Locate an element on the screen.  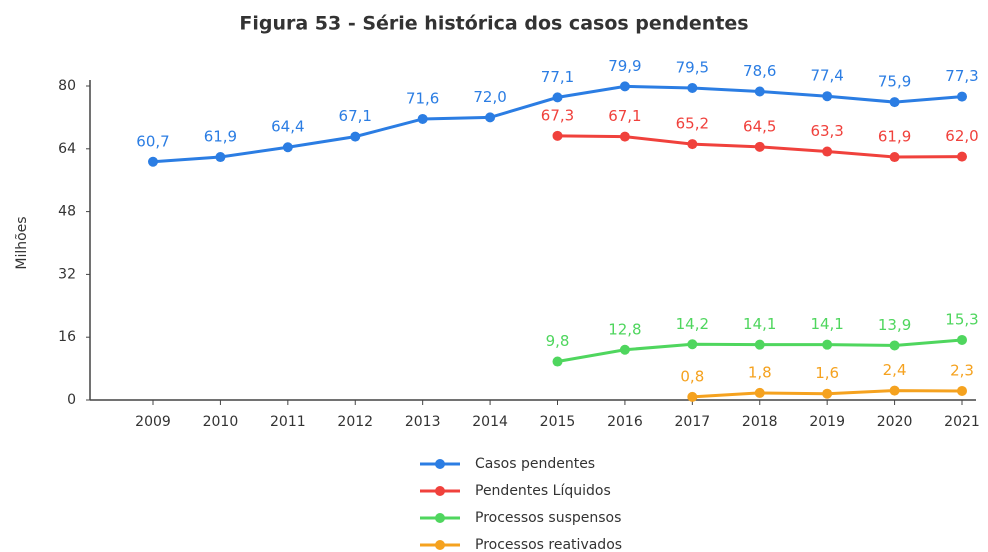
x-tick-label: 2015 is located at coordinates (558, 422).